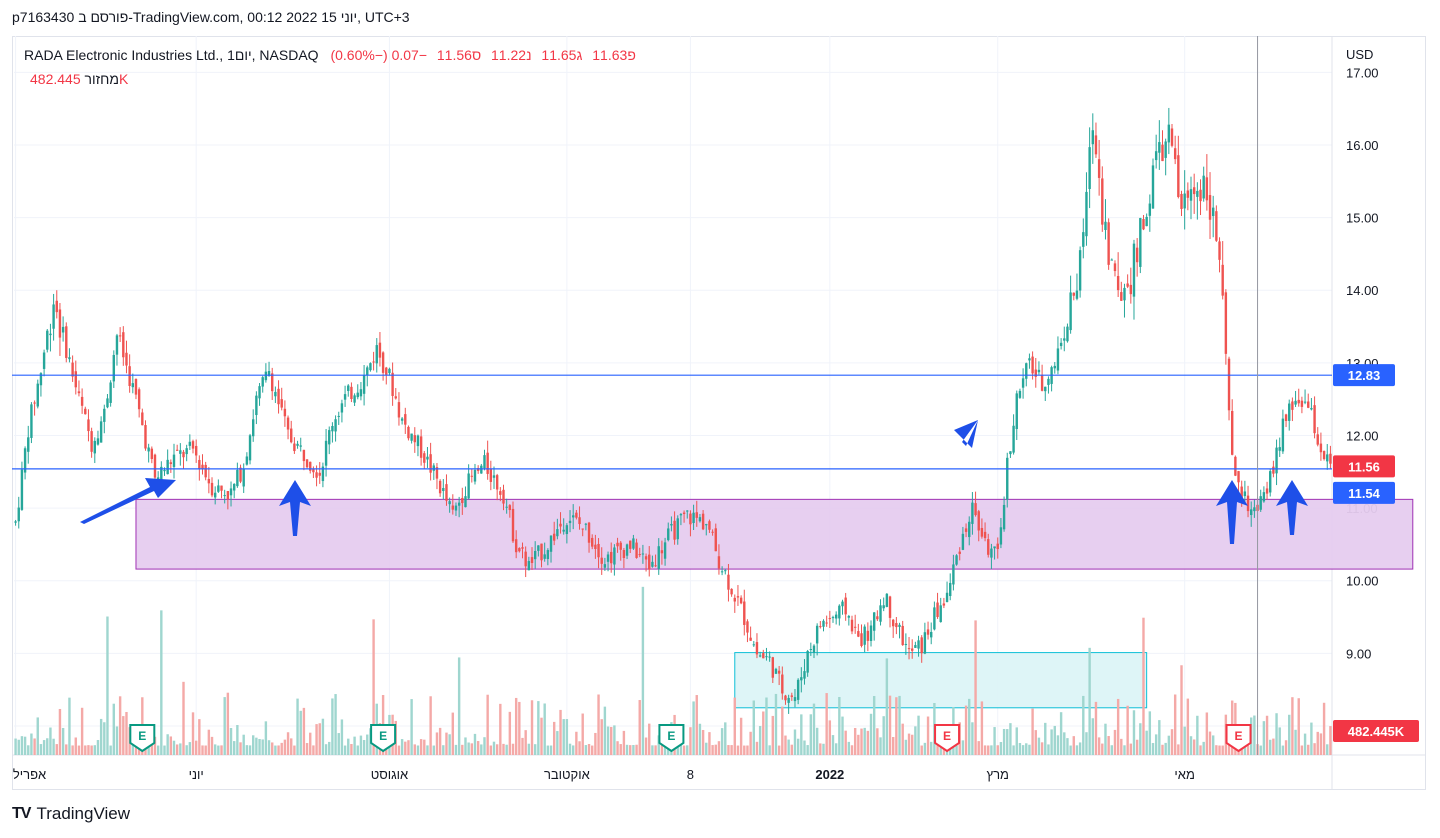 This screenshot has height=838, width=1440. What do you see at coordinates (101, 79) in the screenshot?
I see `volume-label: מחזור` at bounding box center [101, 79].